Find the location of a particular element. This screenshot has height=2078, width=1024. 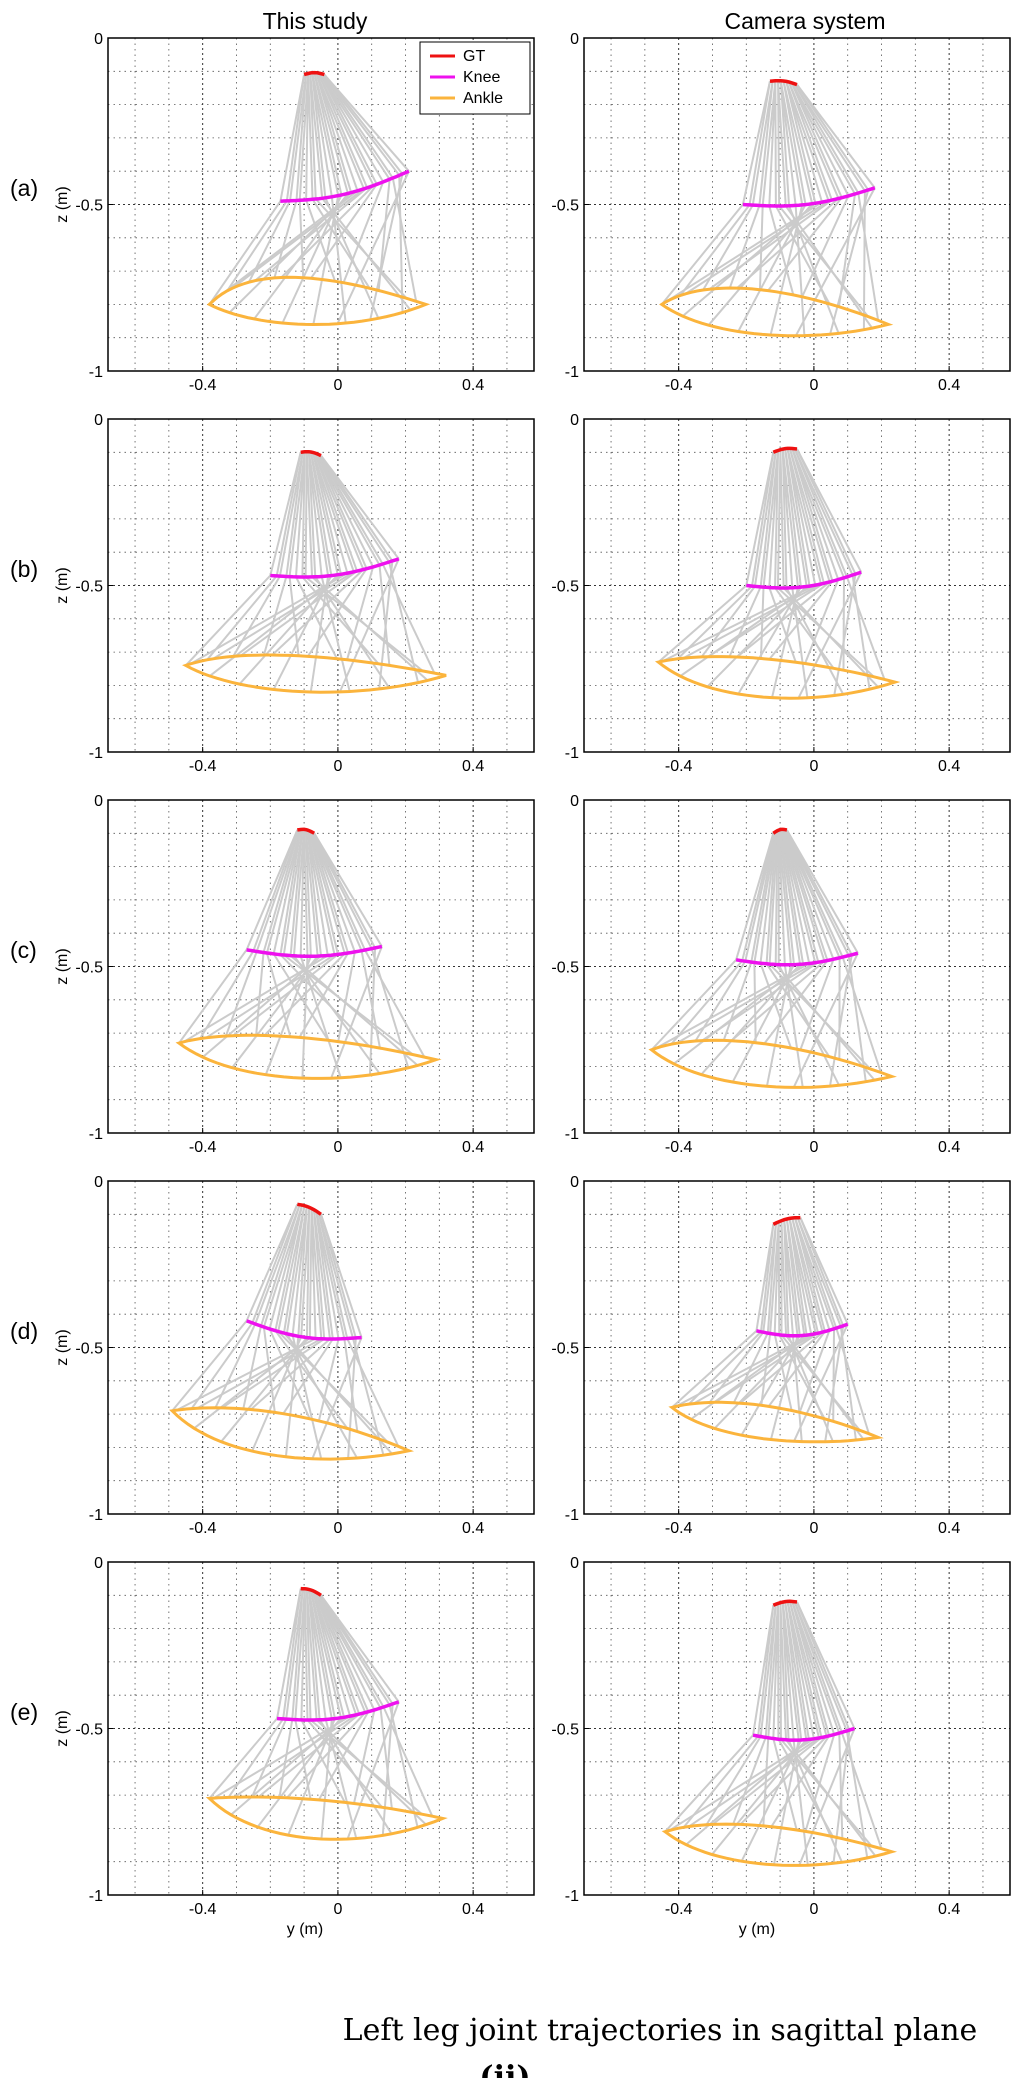

column-title-this-study: This study is located at coordinates (315, 21).